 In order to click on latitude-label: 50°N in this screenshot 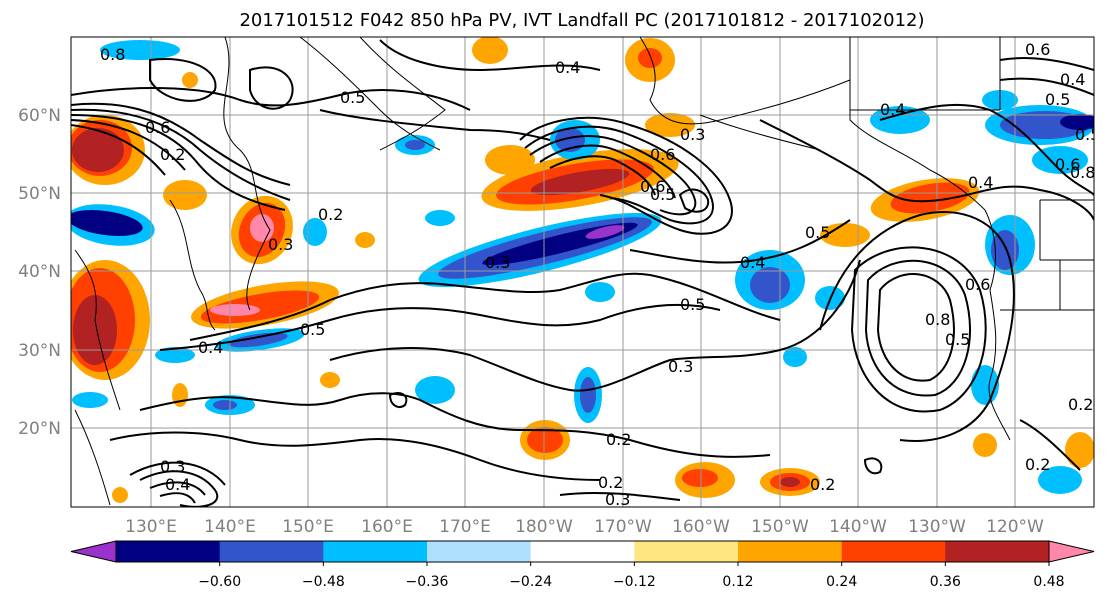, I will do `click(39, 194)`.